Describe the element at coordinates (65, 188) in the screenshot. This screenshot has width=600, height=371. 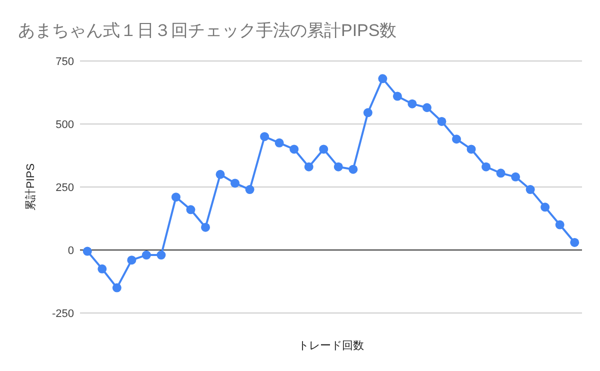
I see `y-tick-label: 250` at that location.